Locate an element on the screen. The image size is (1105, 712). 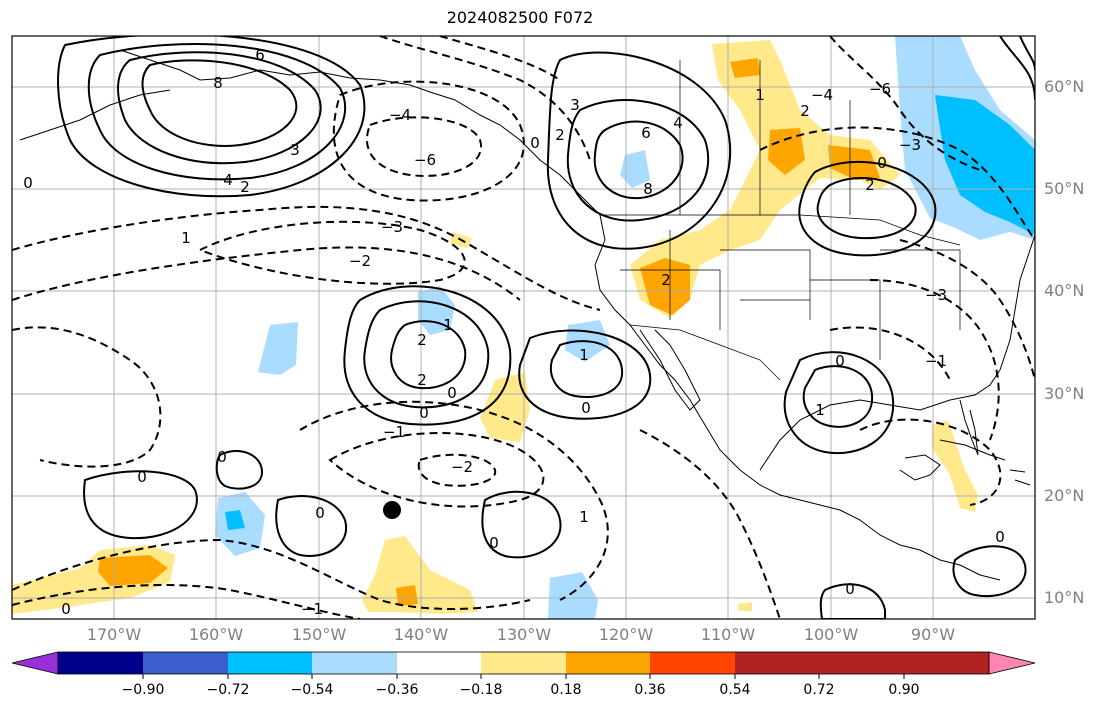
gulf-of-mexico is located at coordinates (880, 420).